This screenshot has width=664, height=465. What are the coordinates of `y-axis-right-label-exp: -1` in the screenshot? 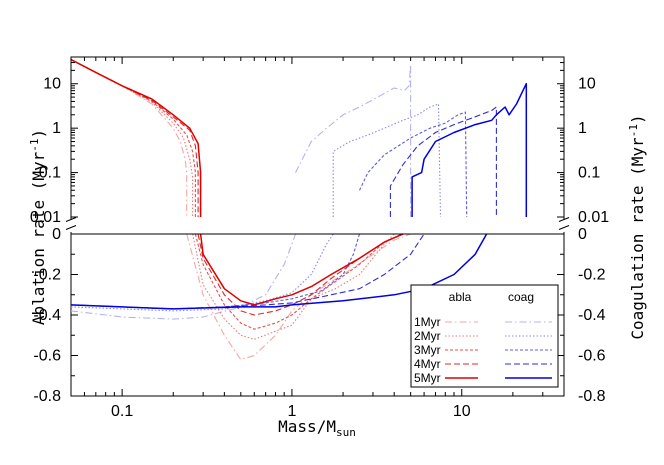 It's located at (633, 130).